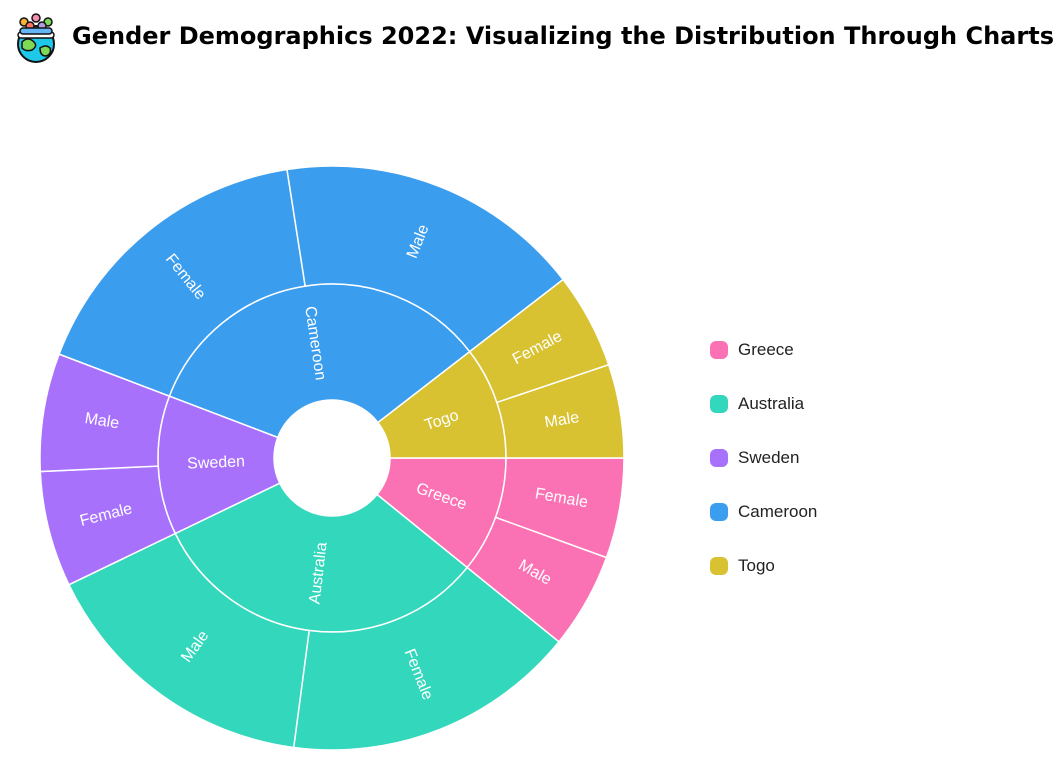  What do you see at coordinates (763, 473) in the screenshot?
I see `chart-legend: Greece Australia Sweden Cameroon Togo` at bounding box center [763, 473].